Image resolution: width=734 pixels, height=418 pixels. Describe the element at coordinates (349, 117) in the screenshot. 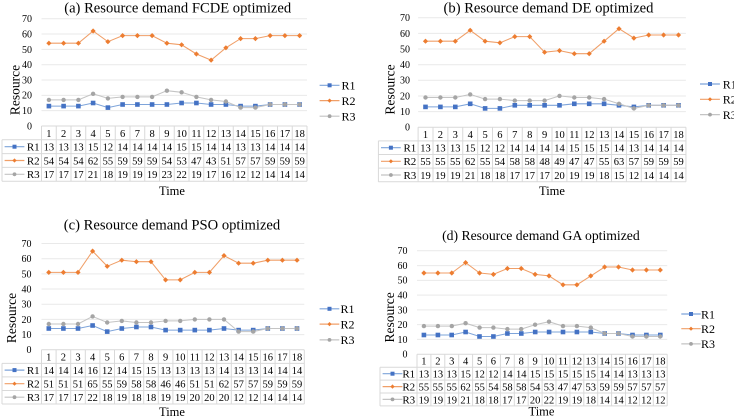

I see `svg-text: R3` at that location.